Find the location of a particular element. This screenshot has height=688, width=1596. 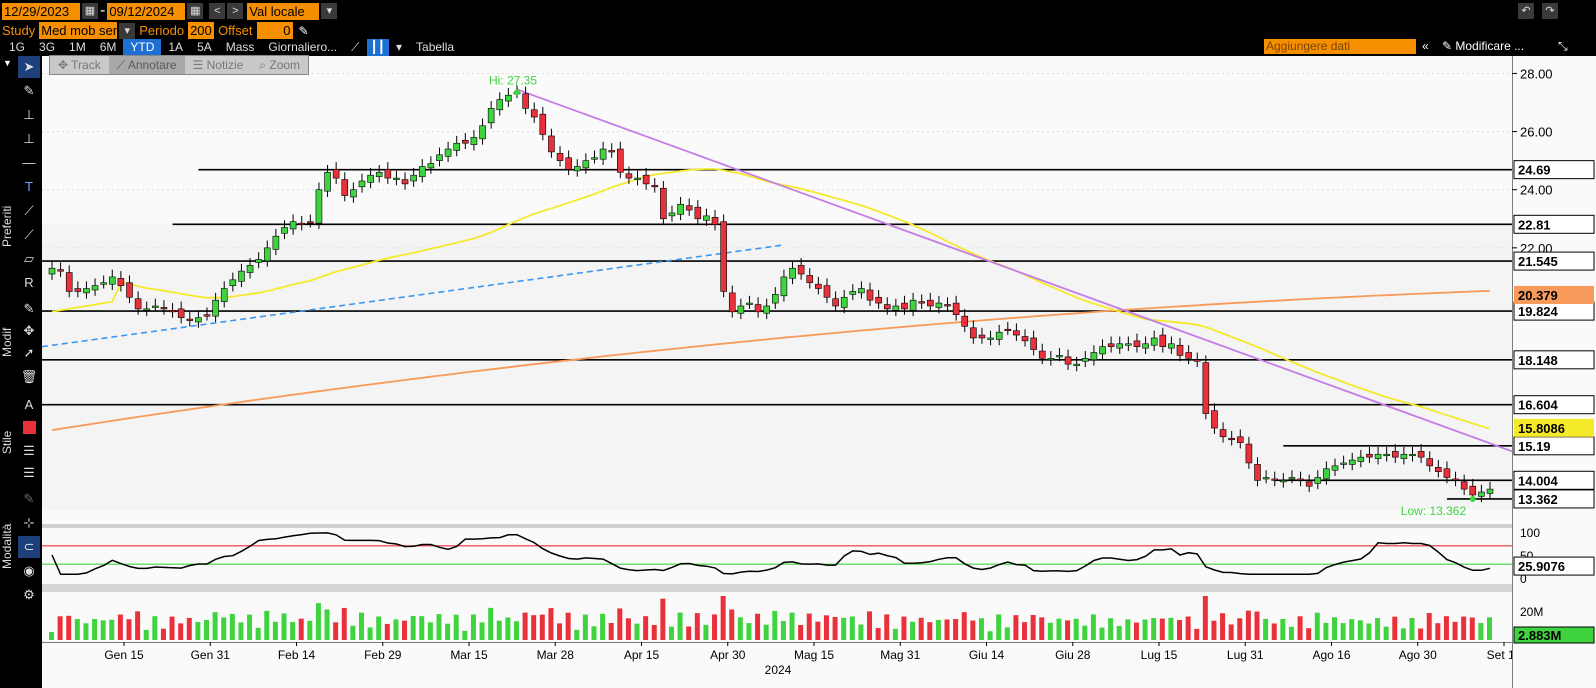

indicator-chart is located at coordinates (777, 554).